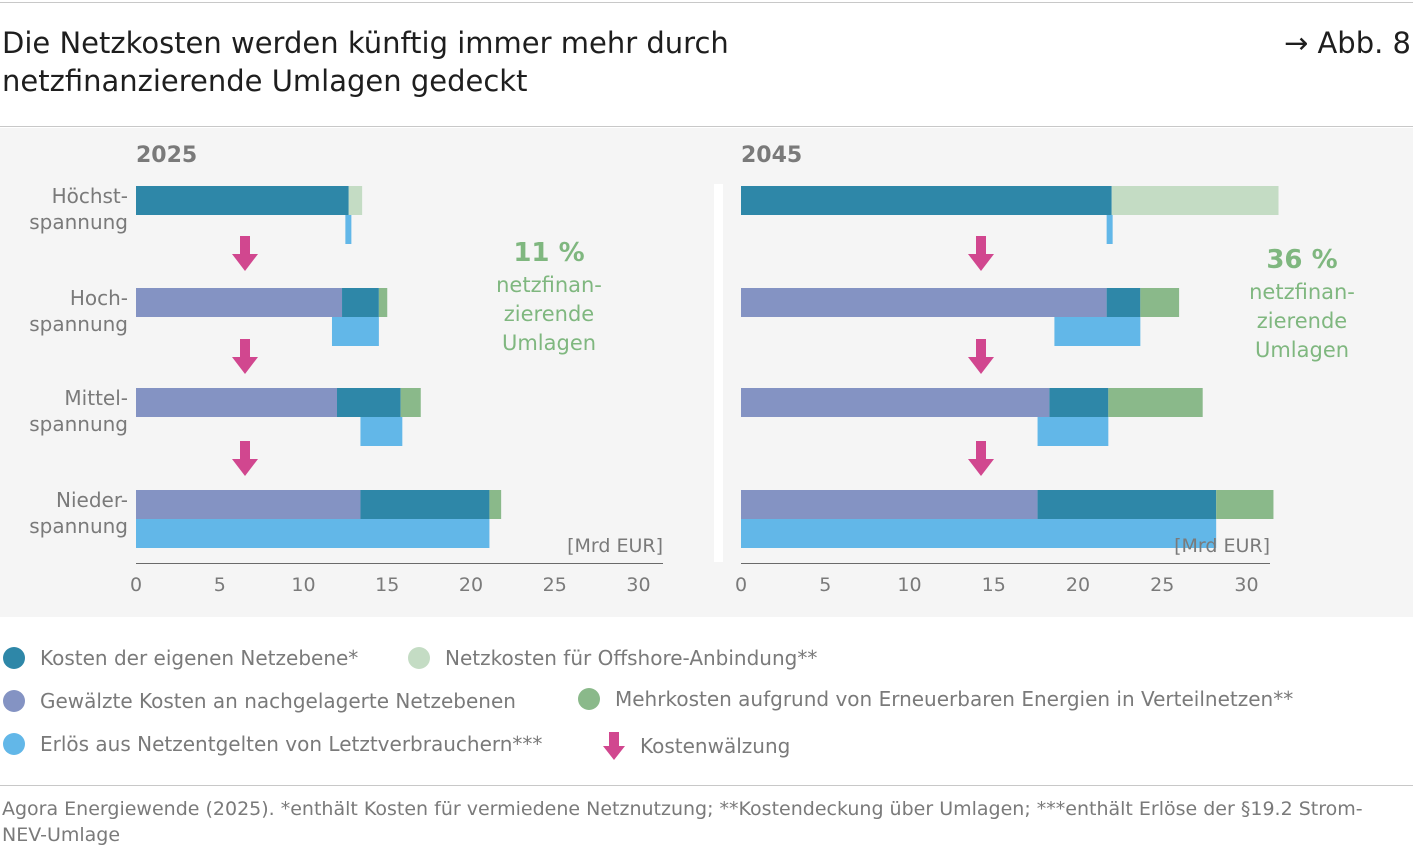 The height and width of the screenshot is (855, 1413). Describe the element at coordinates (78, 424) in the screenshot. I see `category-label-2-line-2: spannung` at that location.